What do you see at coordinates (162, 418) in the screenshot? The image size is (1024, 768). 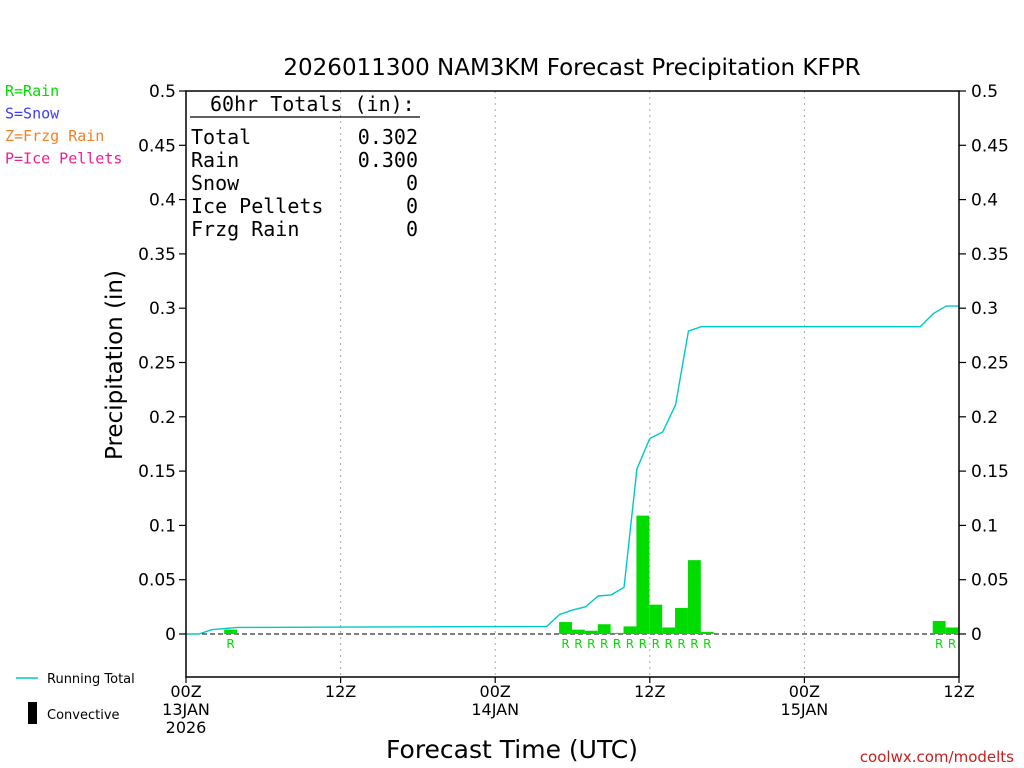 I see `y-tick-label-left: 0.2` at bounding box center [162, 418].